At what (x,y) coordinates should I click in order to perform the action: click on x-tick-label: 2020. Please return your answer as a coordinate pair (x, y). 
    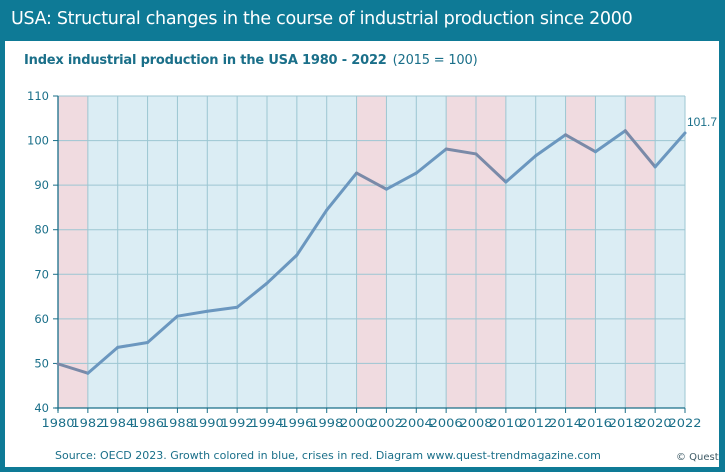
    Looking at the image, I should click on (655, 423).